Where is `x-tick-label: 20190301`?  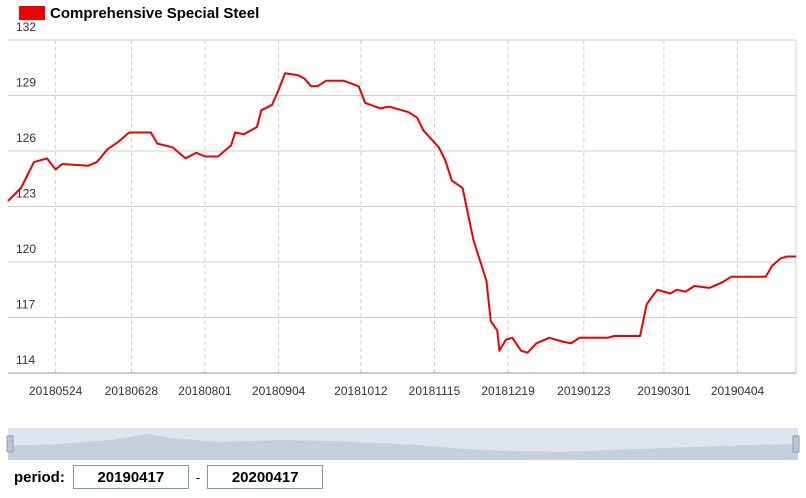
x-tick-label: 20190301 is located at coordinates (664, 391).